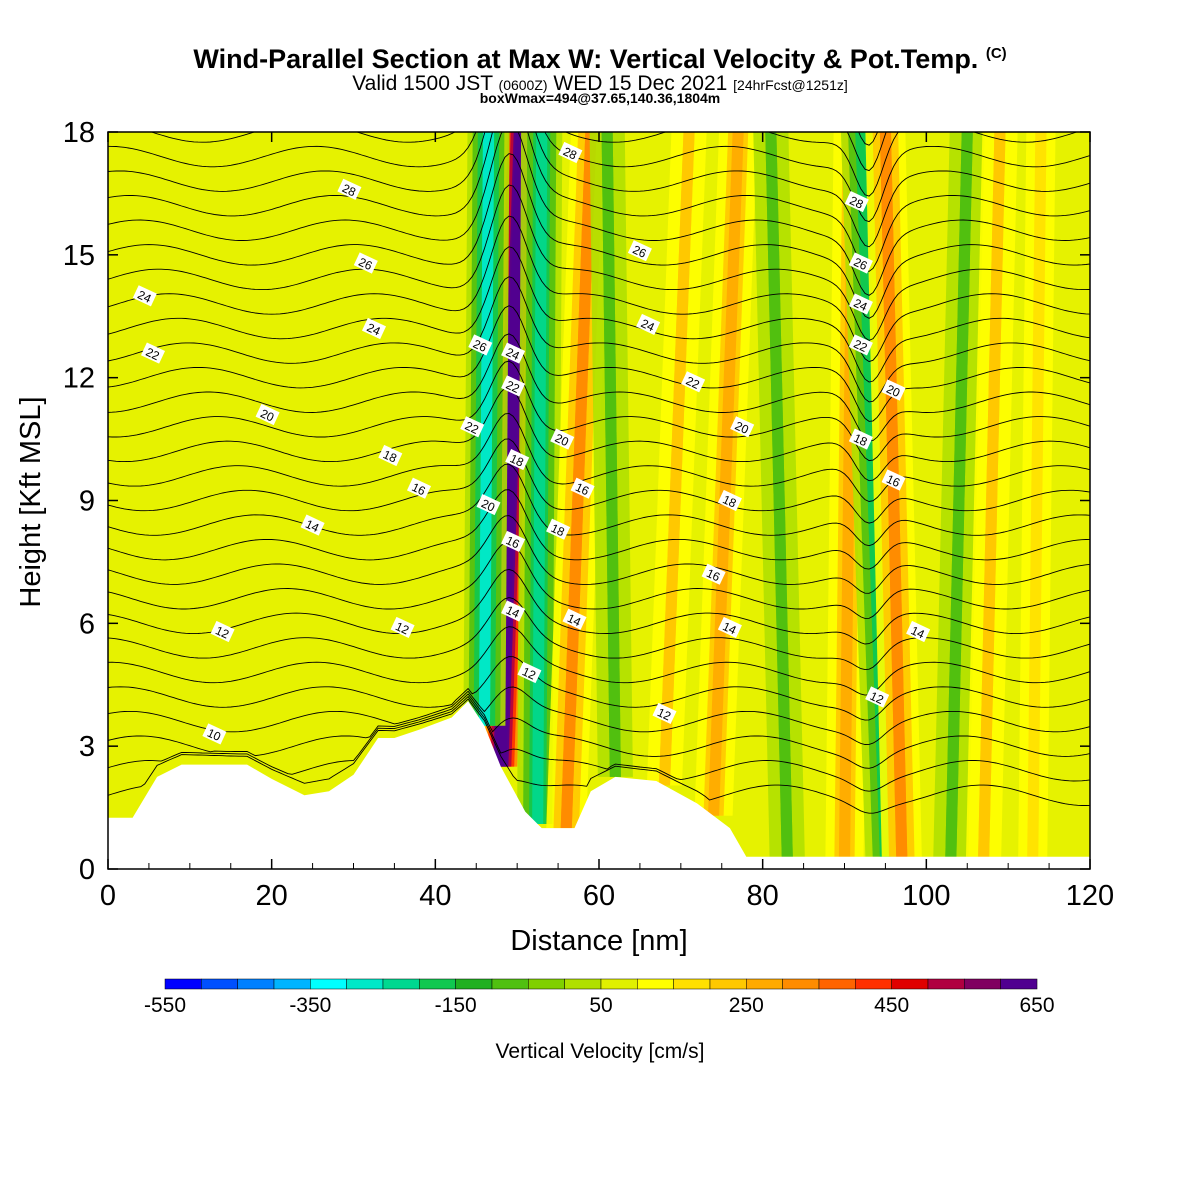  I want to click on colorbar-tick-label: 50, so click(600, 1005).